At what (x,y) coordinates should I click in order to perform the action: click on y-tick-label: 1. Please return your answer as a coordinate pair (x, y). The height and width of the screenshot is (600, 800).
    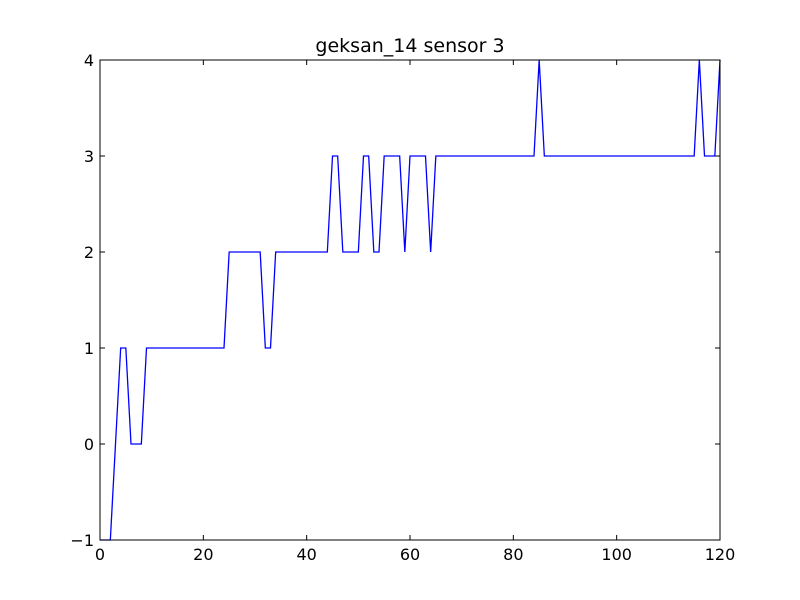
    Looking at the image, I should click on (89, 348).